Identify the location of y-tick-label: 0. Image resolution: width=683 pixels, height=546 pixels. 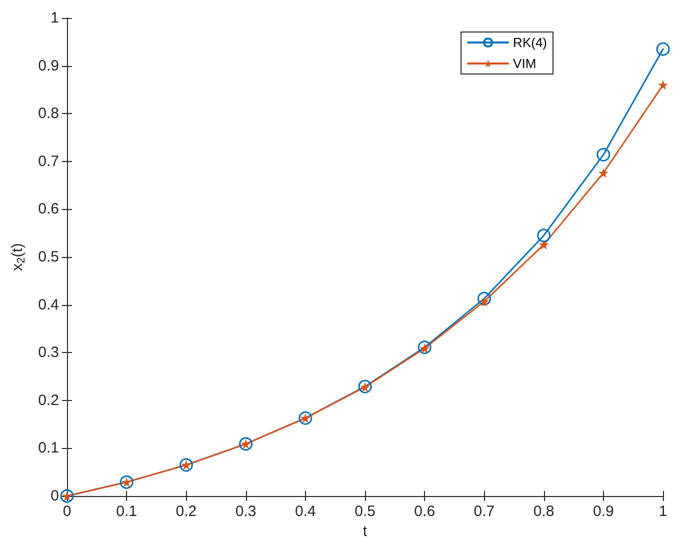
(54, 496).